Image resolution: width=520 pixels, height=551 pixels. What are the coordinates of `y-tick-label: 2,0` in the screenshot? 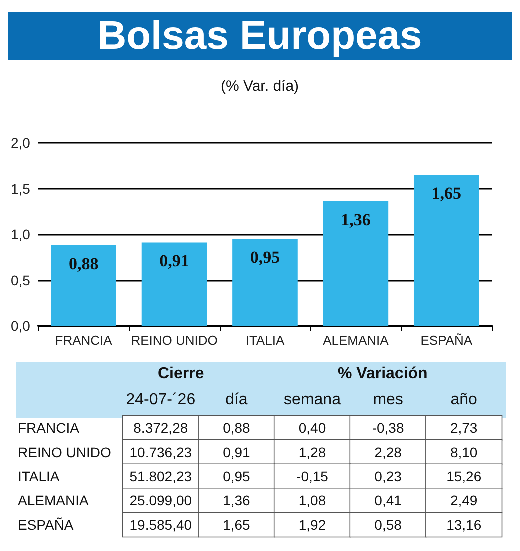 It's located at (20, 143).